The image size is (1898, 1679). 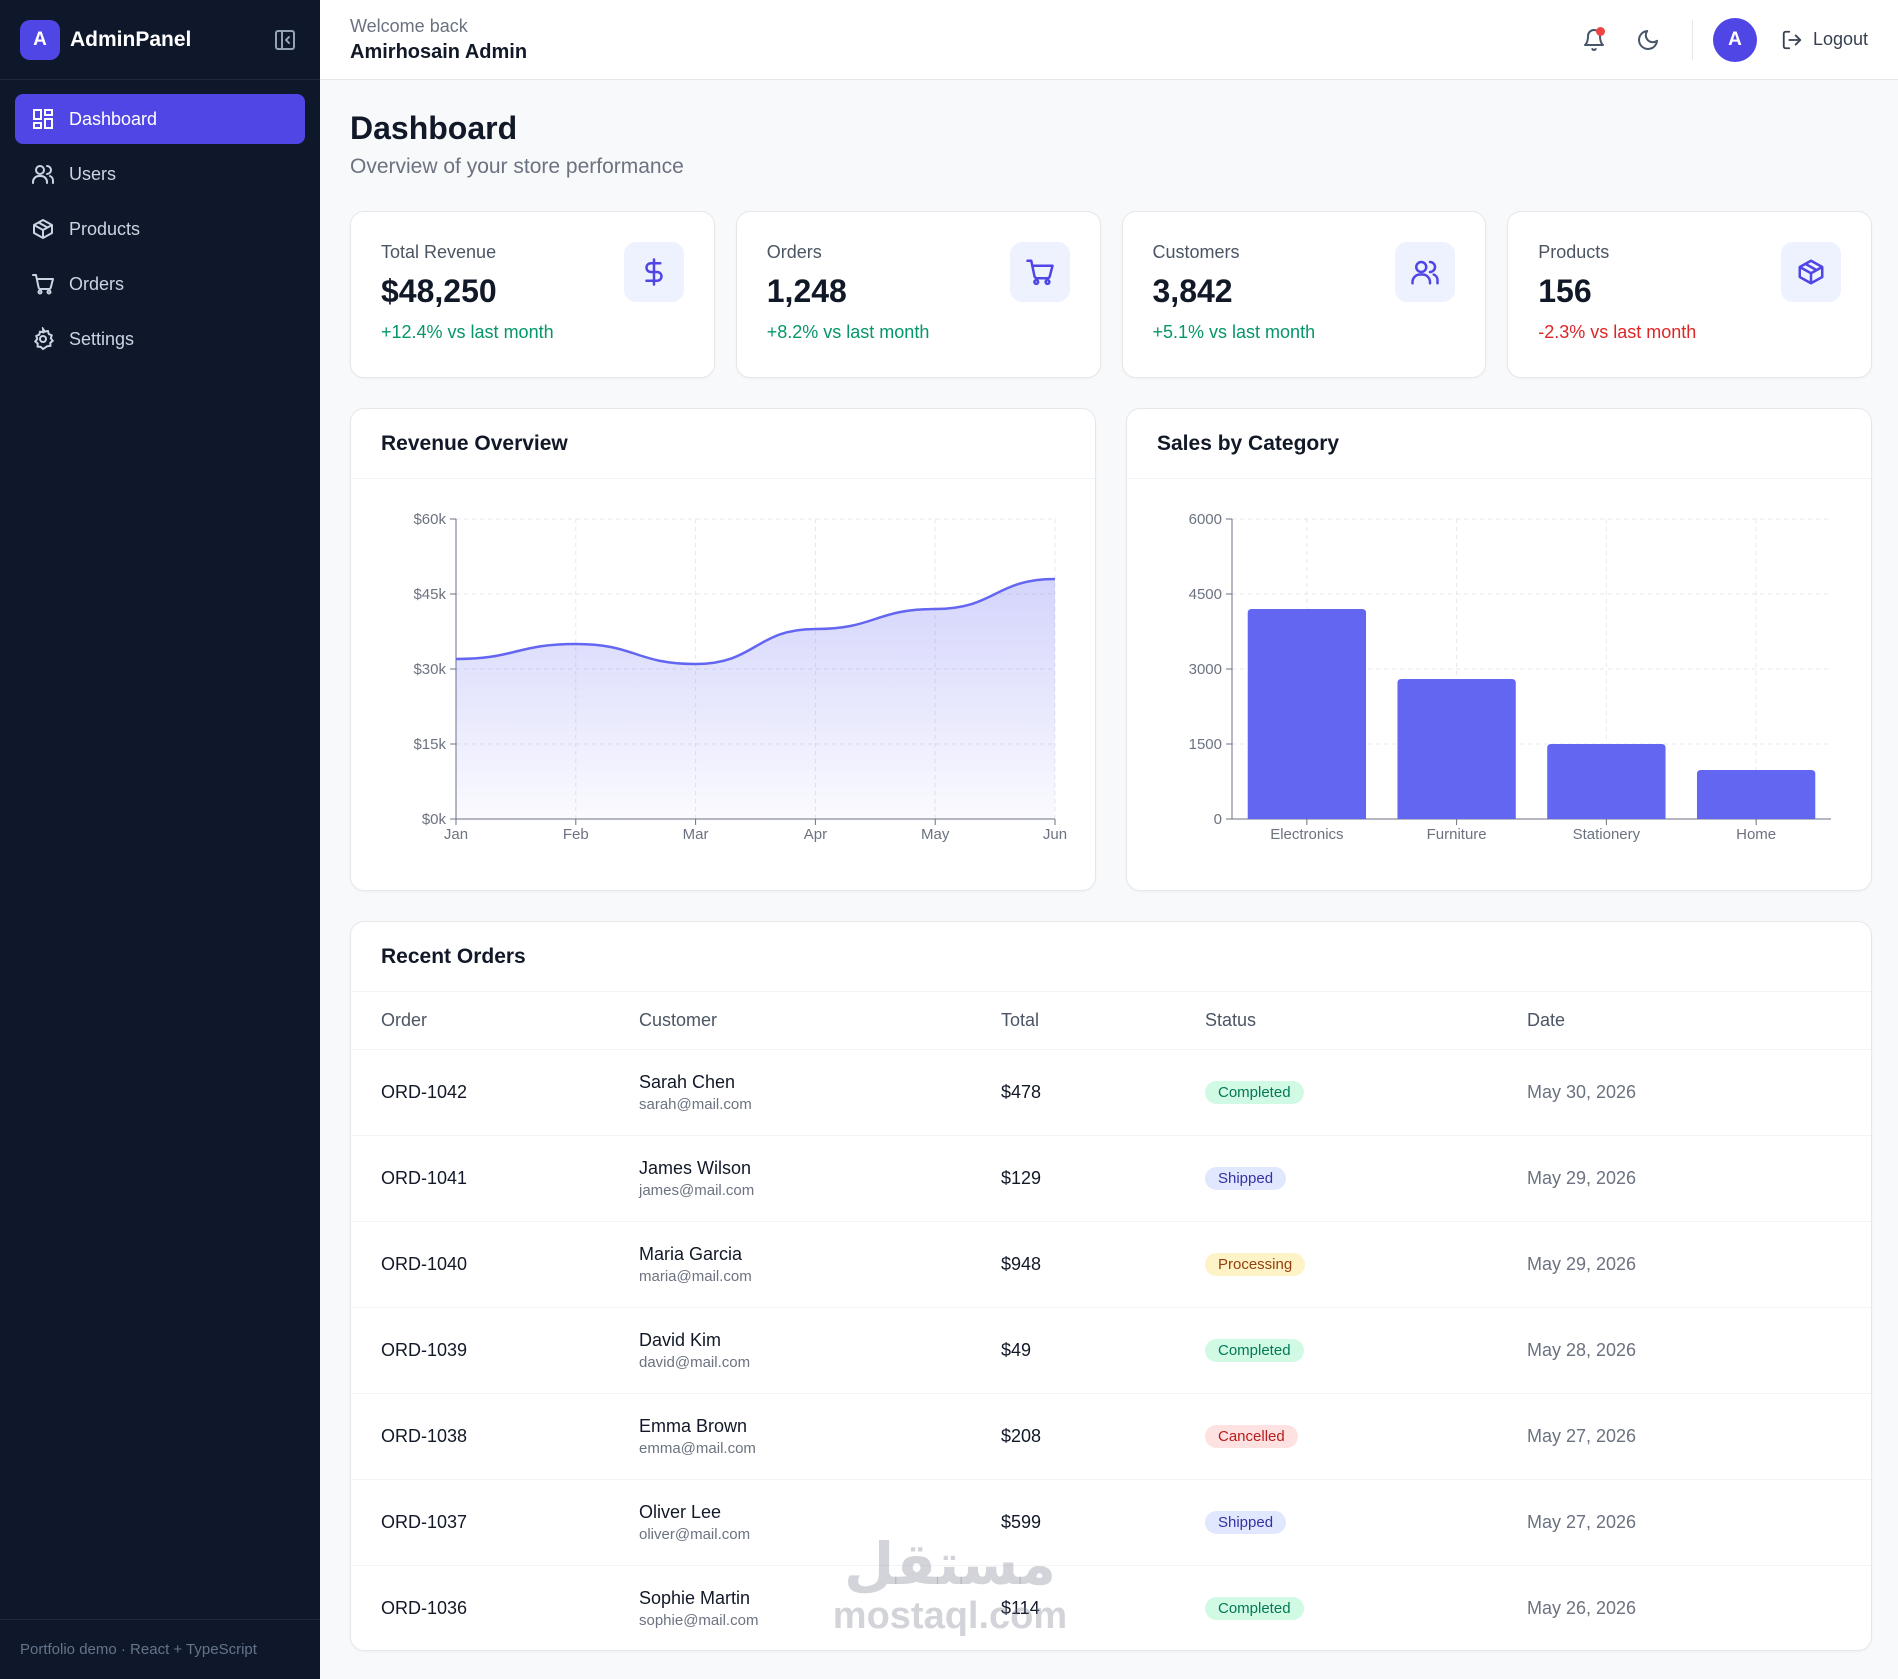 I want to click on sidebar-item-dashboard: Dashboard, so click(x=160, y=119).